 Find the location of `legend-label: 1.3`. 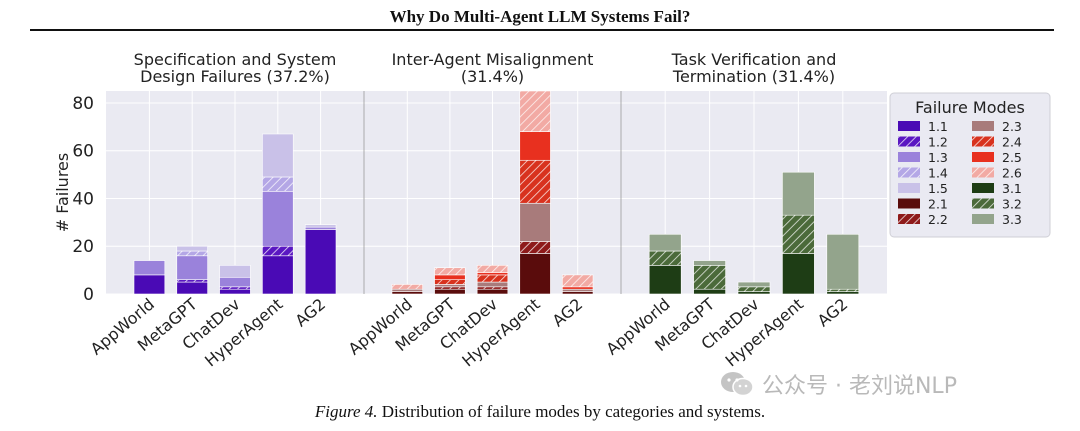

legend-label: 1.3 is located at coordinates (938, 157).